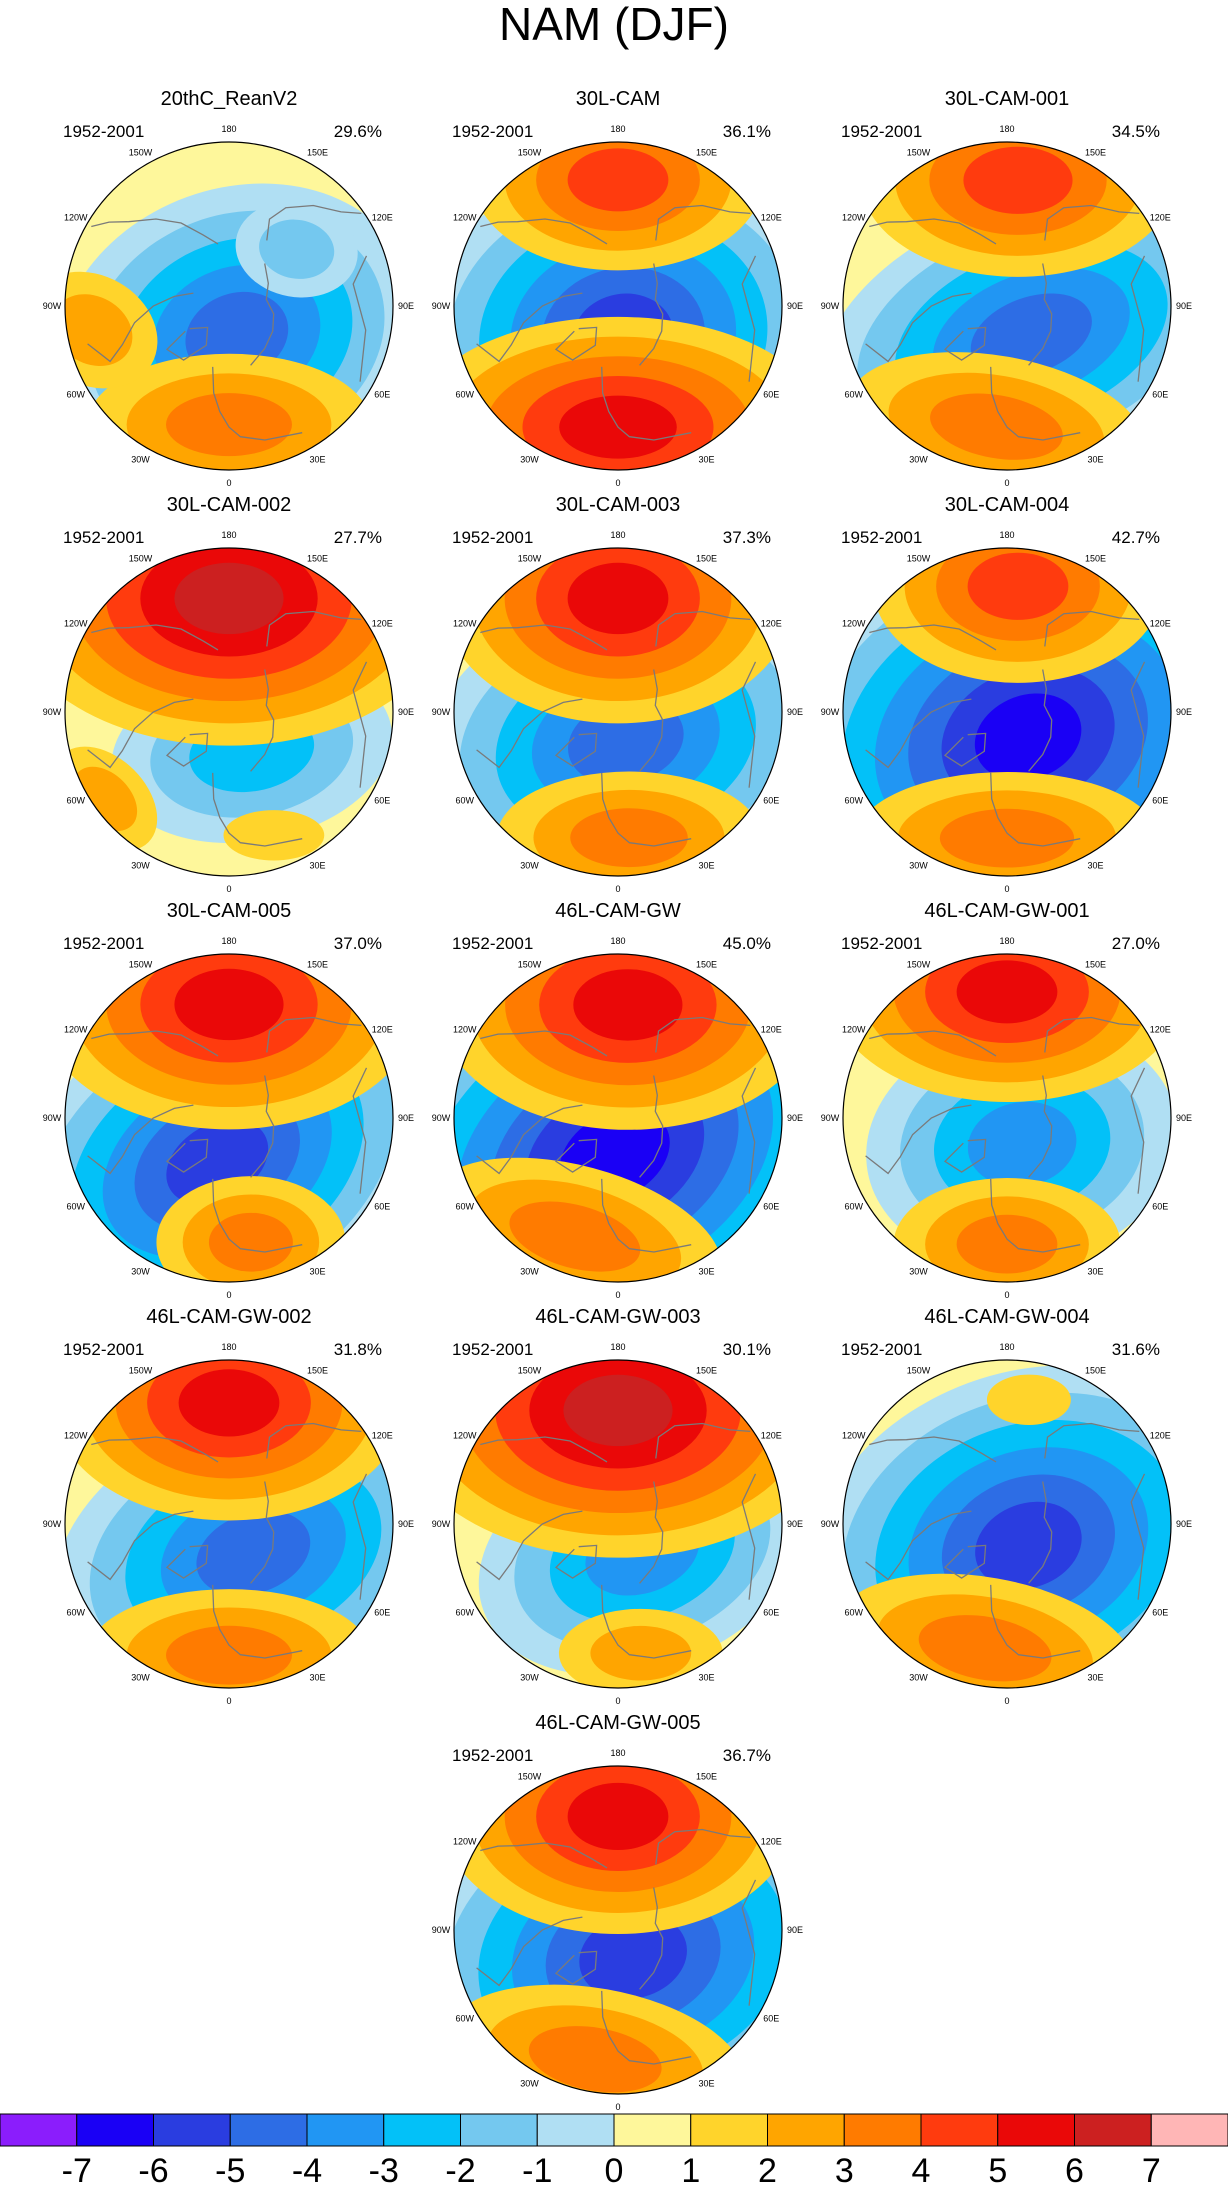  I want to click on figure-title: NAM (DJF), so click(614, 25).